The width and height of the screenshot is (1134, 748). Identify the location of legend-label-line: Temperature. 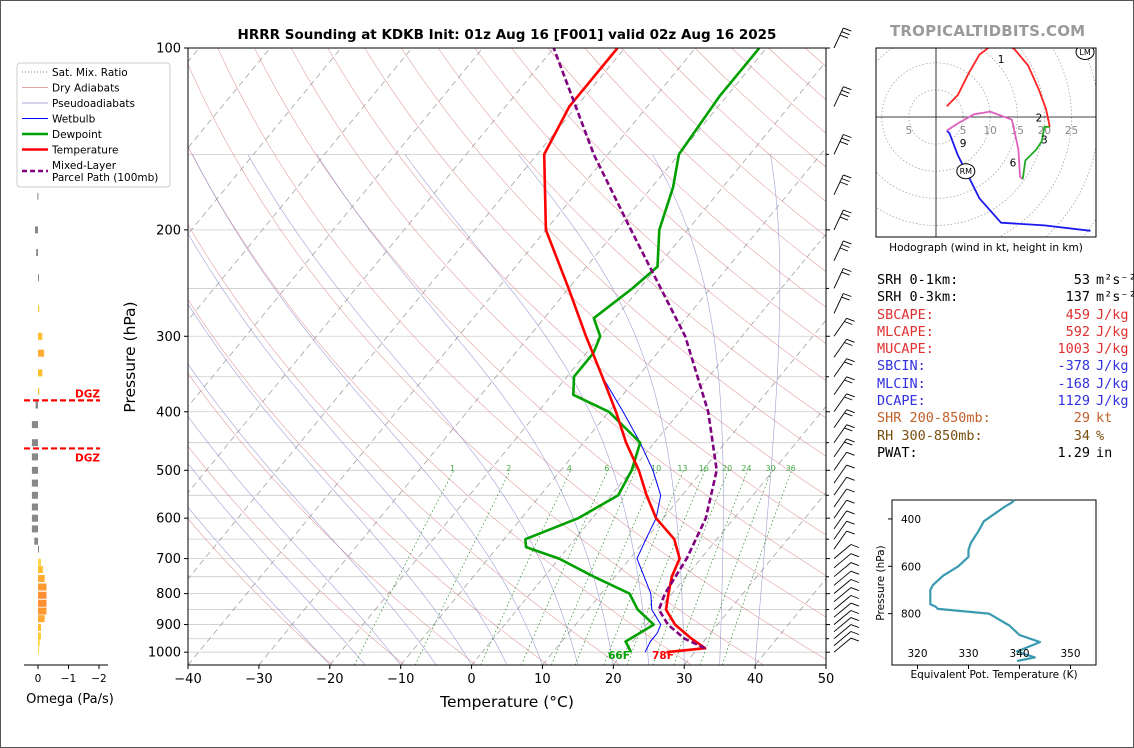
(85, 151).